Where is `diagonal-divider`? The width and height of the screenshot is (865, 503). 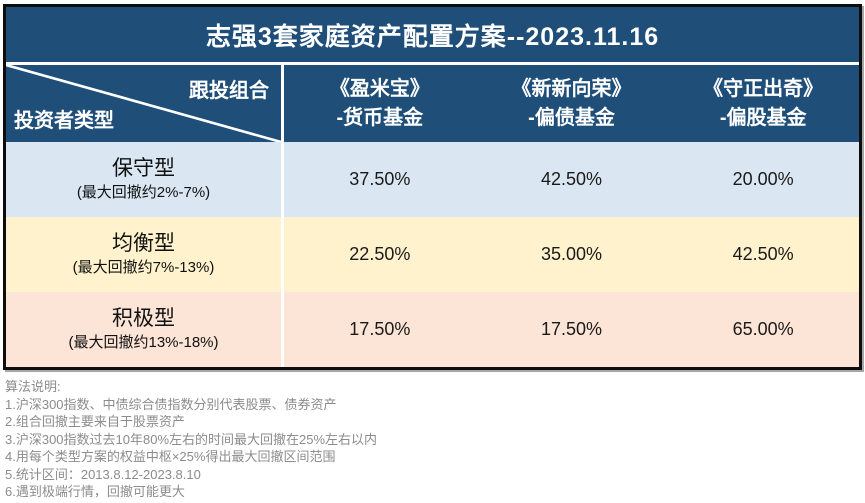
diagonal-divider is located at coordinates (143, 103).